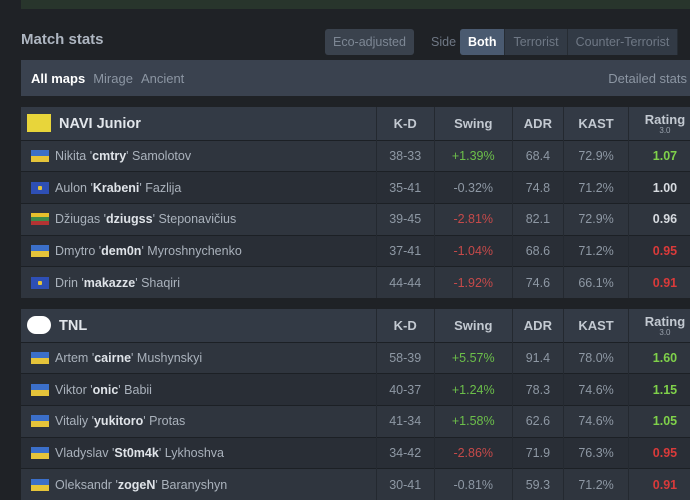 The width and height of the screenshot is (690, 500). I want to click on player-name: Aulon 'Krabeni' Fazlija, so click(198, 187).